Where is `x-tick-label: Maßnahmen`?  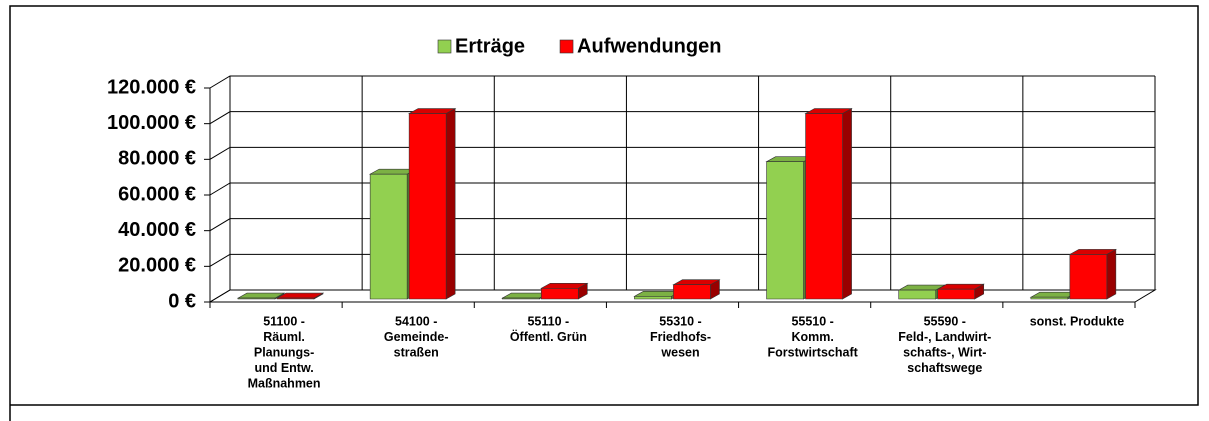 x-tick-label: Maßnahmen is located at coordinates (284, 383).